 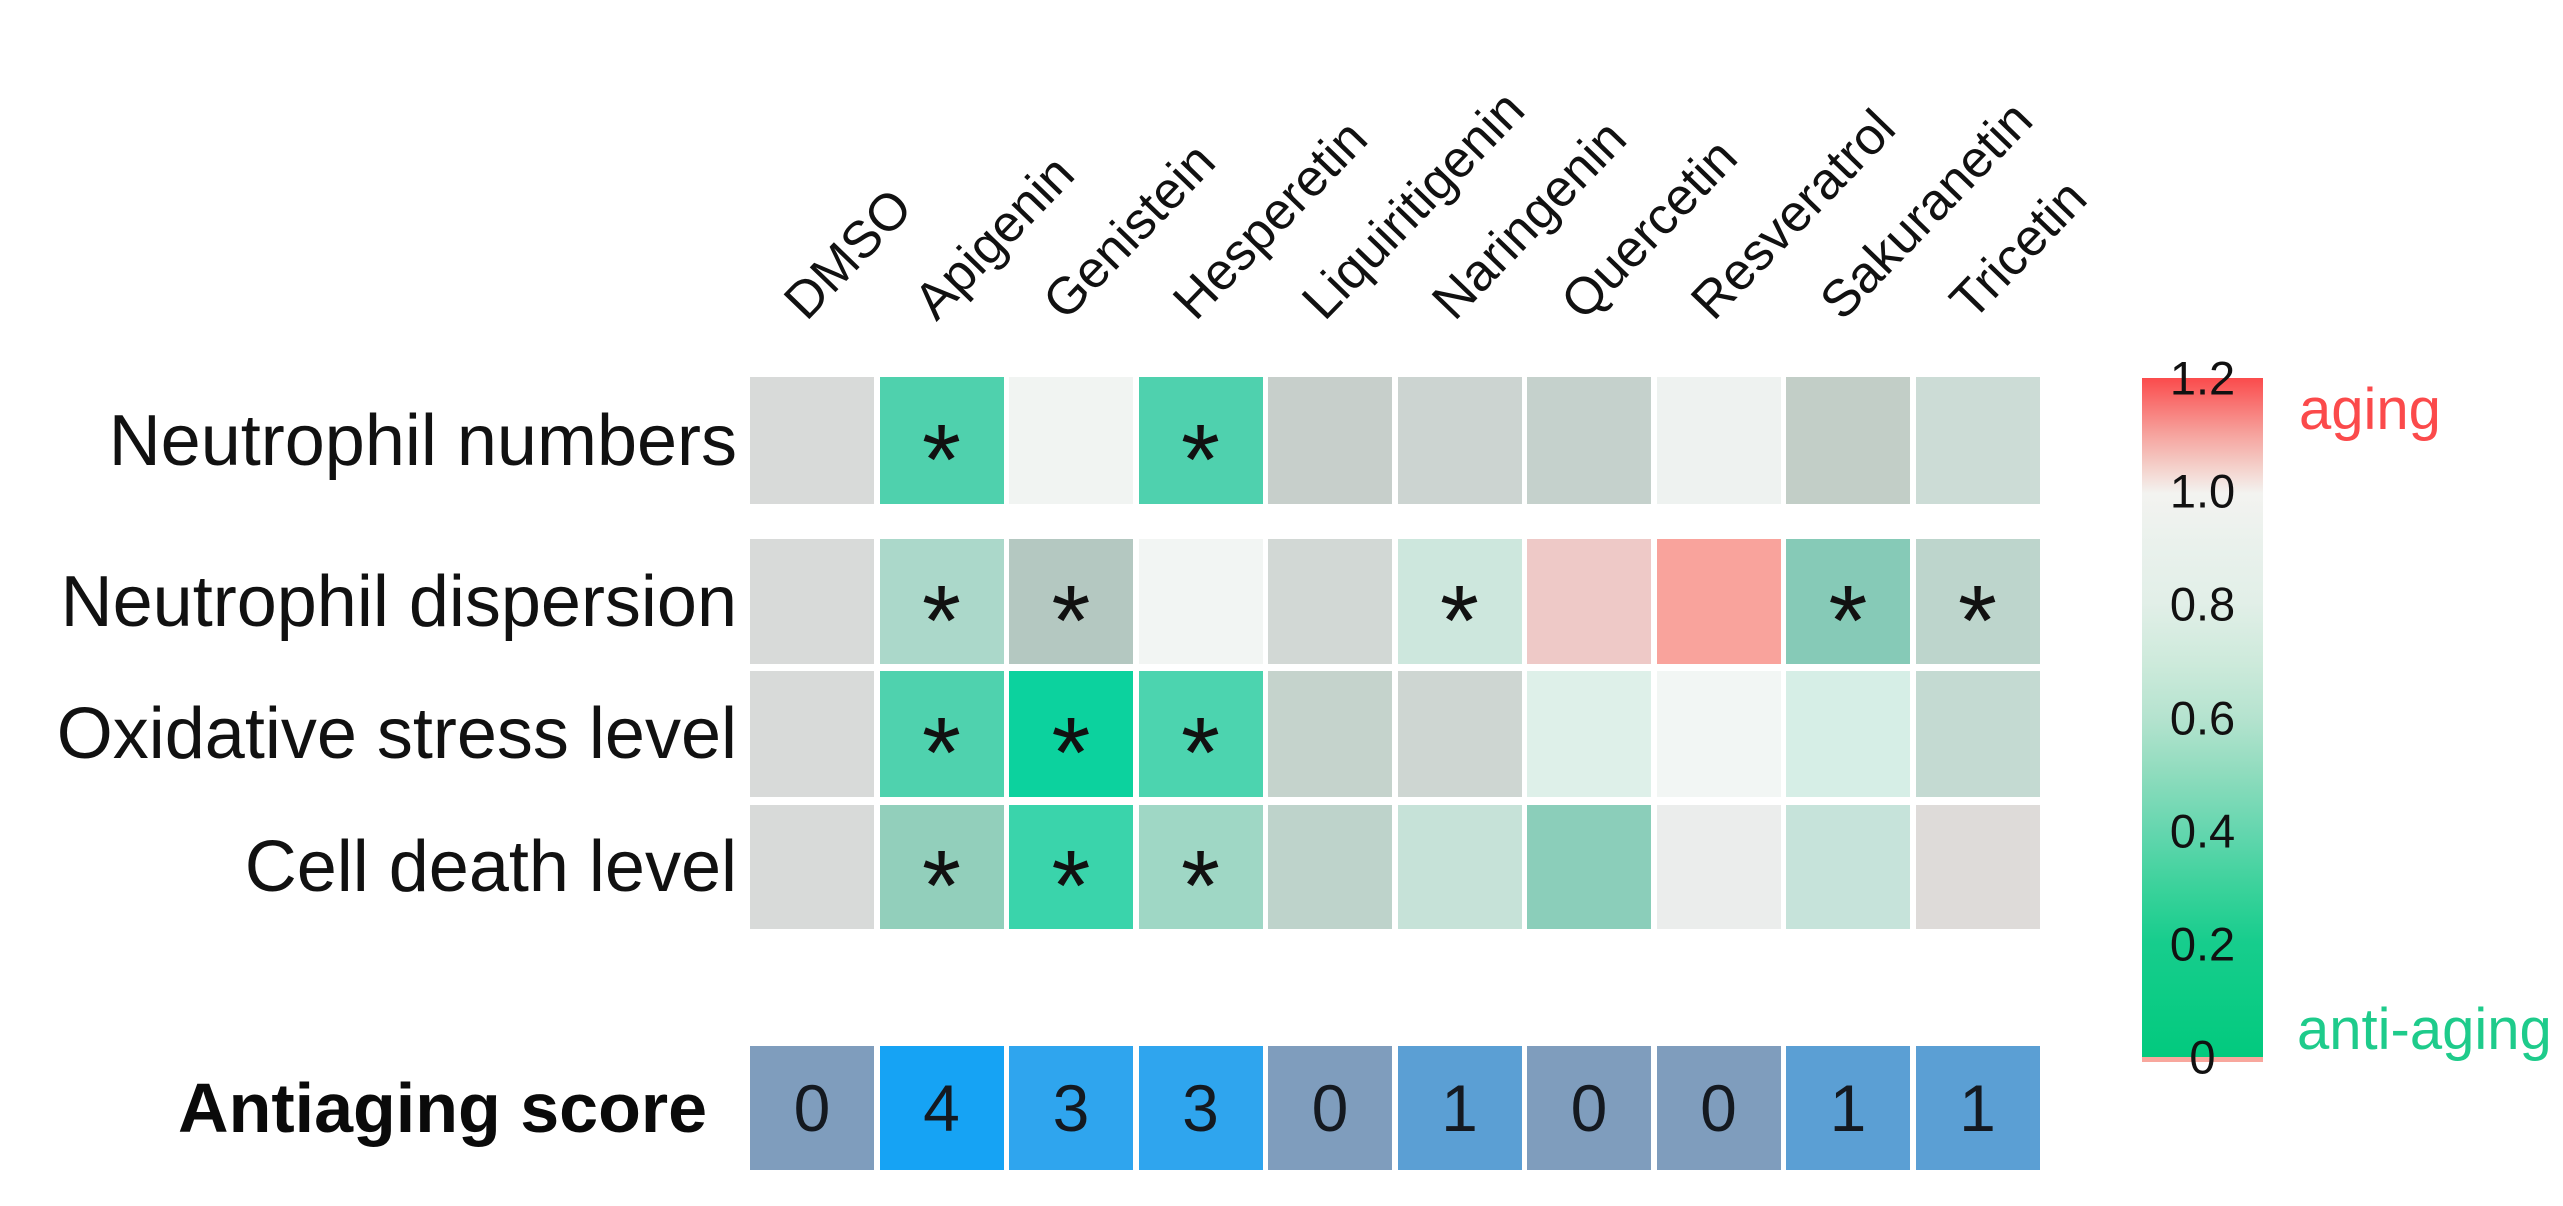 What do you see at coordinates (2202, 831) in the screenshot?
I see `colorbar-tick-label: 0.4` at bounding box center [2202, 831].